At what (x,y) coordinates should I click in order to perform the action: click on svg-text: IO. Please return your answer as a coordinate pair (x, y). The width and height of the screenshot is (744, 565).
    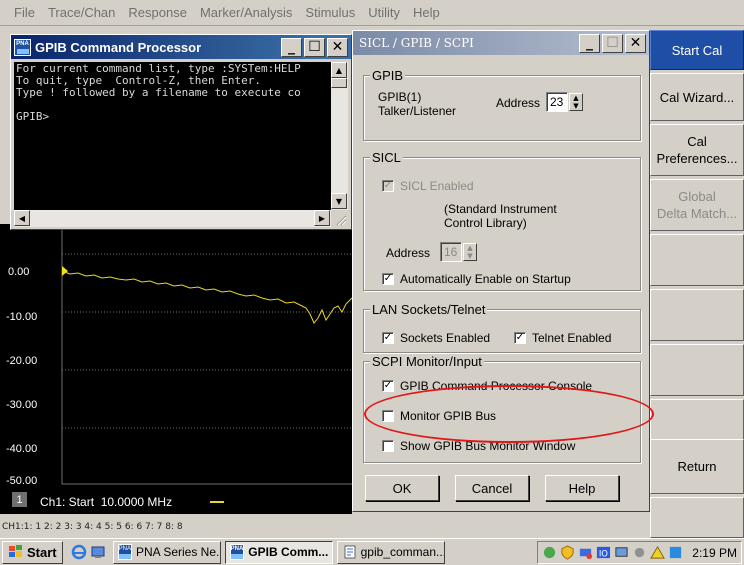
    Looking at the image, I should click on (603, 553).